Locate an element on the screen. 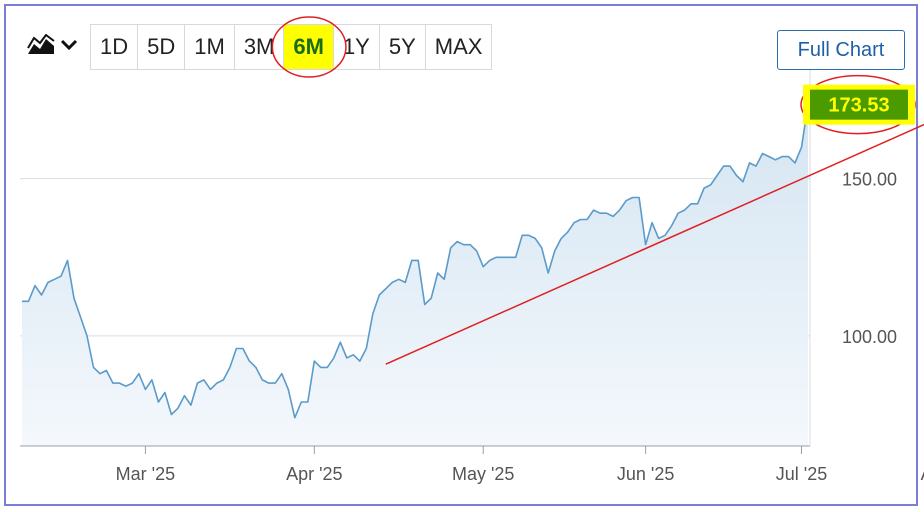  x-tick-label: May '25 is located at coordinates (483, 474).